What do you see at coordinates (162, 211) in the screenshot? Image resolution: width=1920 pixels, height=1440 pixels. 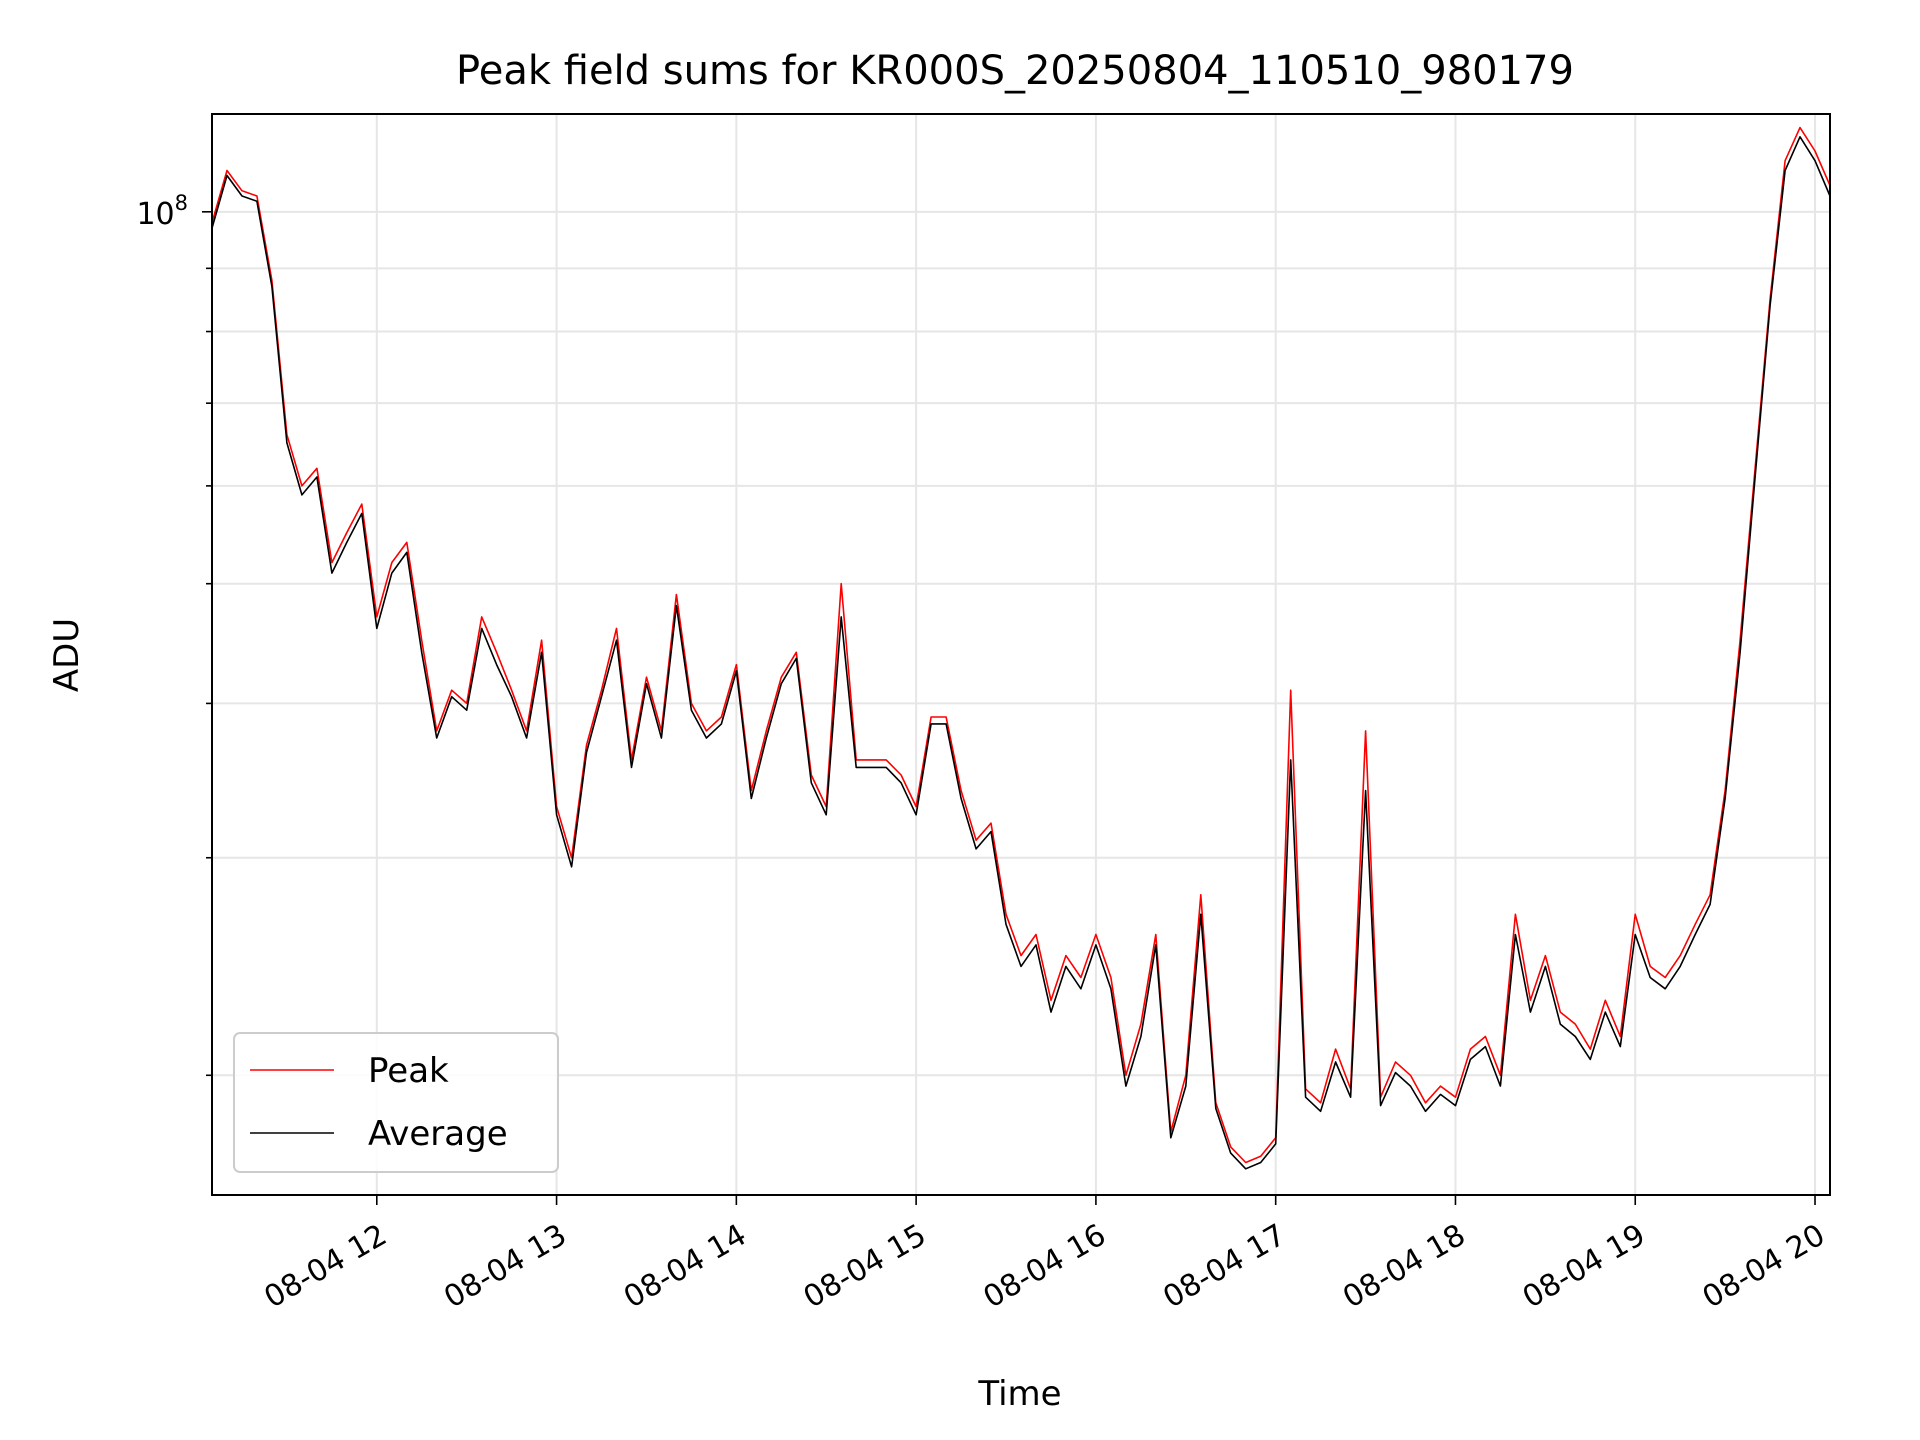 I see `y-tick-label: 108` at bounding box center [162, 211].